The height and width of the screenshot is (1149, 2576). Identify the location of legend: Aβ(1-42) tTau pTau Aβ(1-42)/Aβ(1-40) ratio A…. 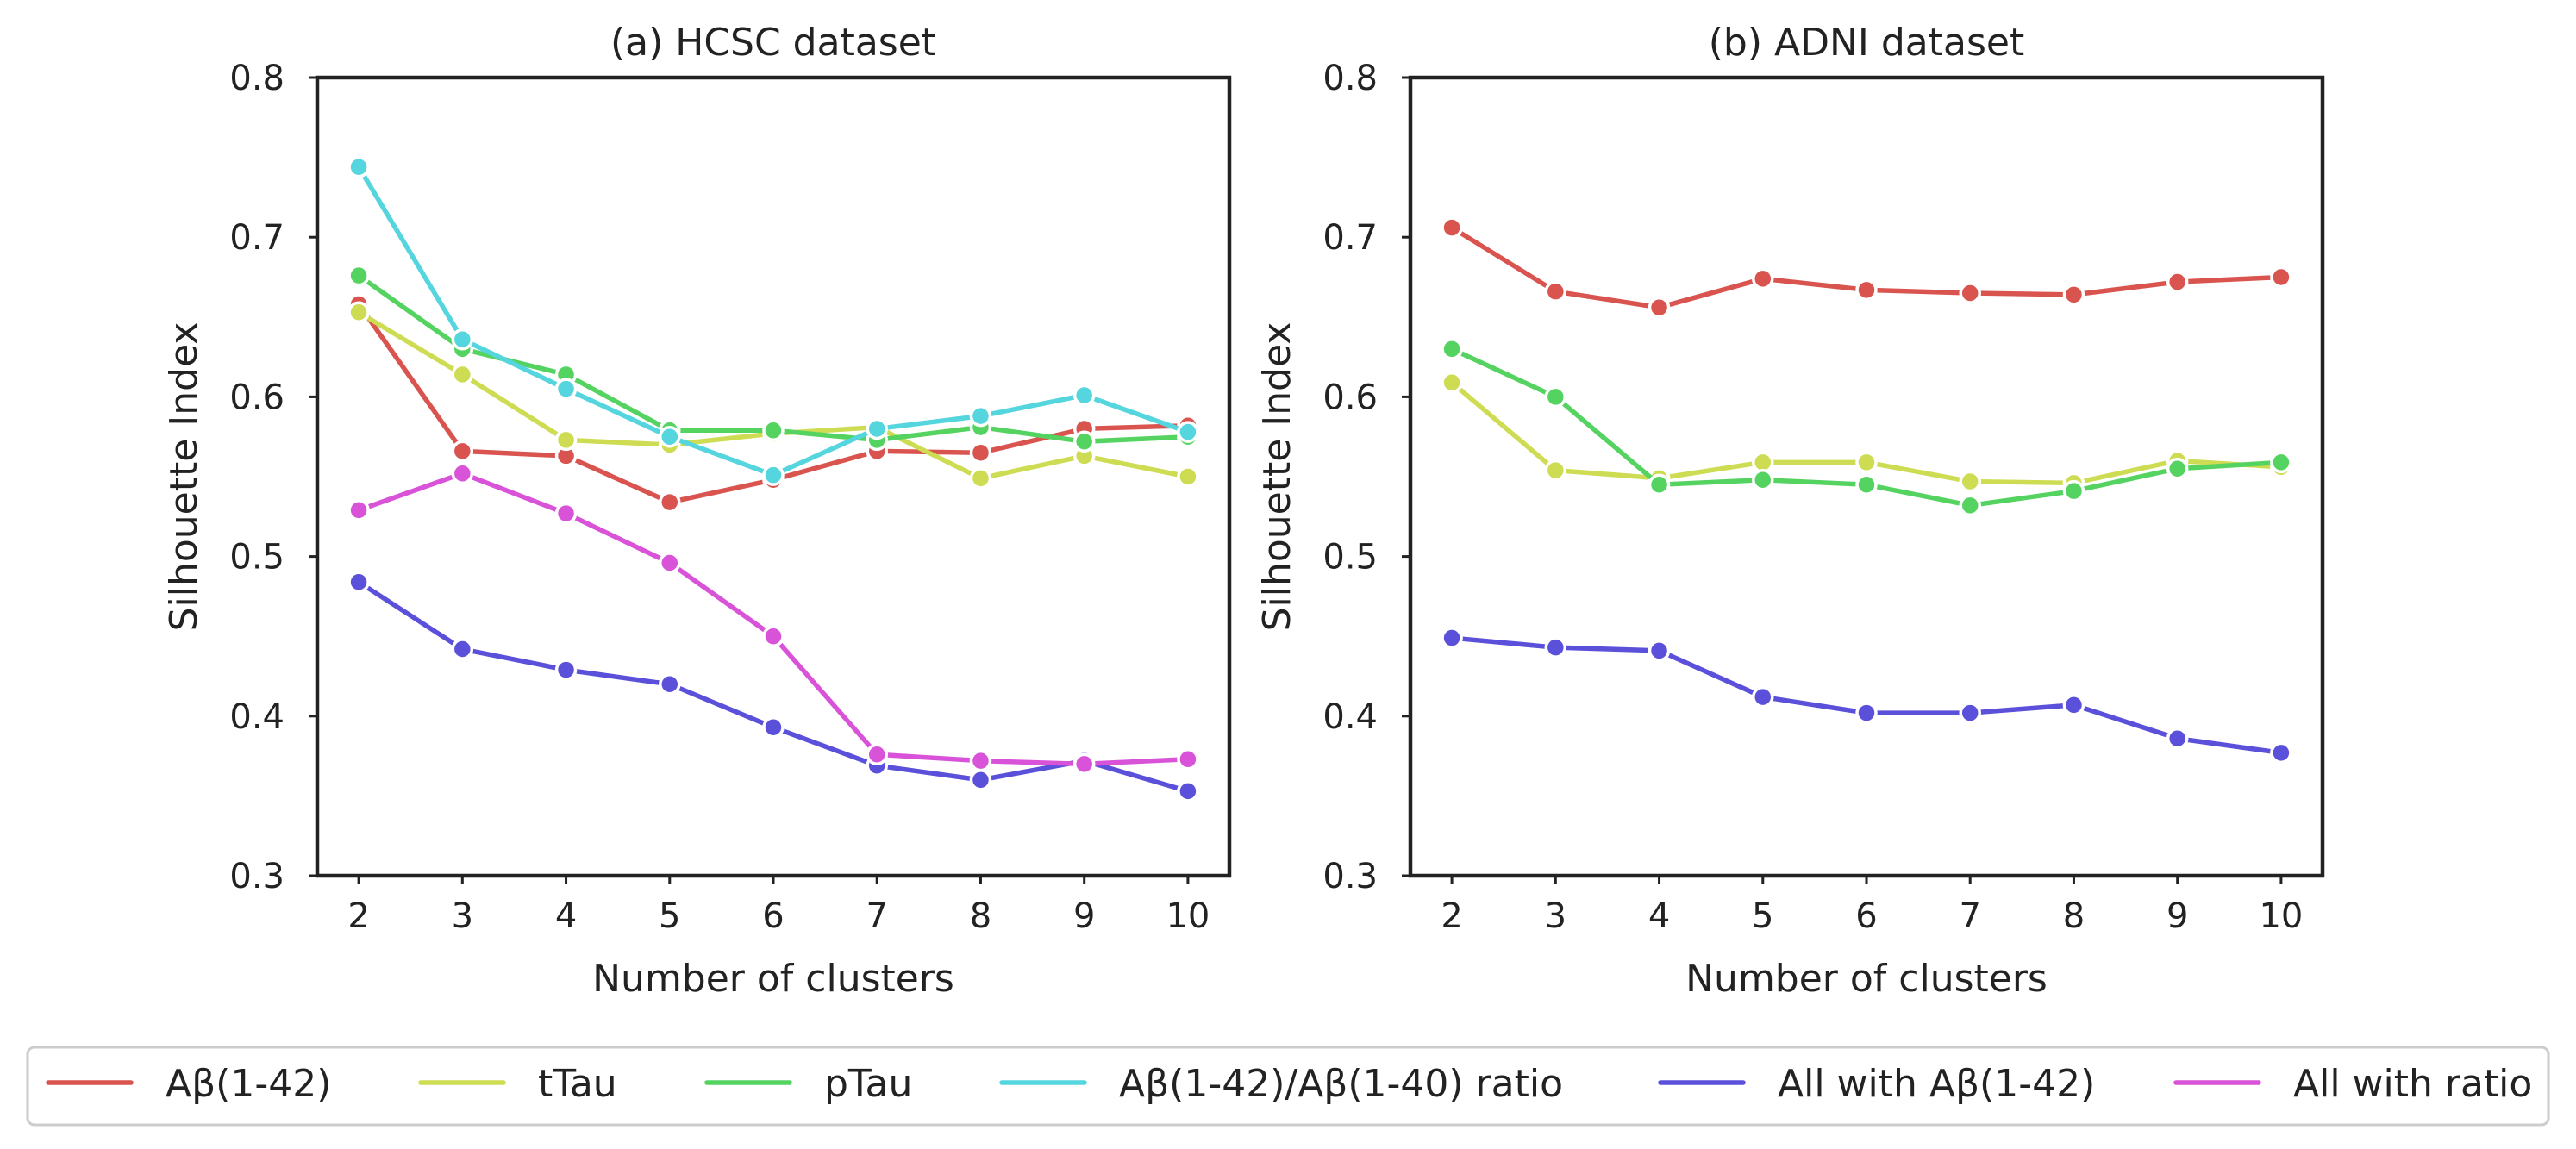
(1288, 1086).